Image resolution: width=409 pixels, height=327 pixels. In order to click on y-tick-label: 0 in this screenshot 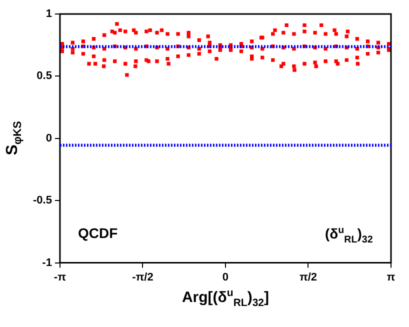, I will do `click(49, 138)`.